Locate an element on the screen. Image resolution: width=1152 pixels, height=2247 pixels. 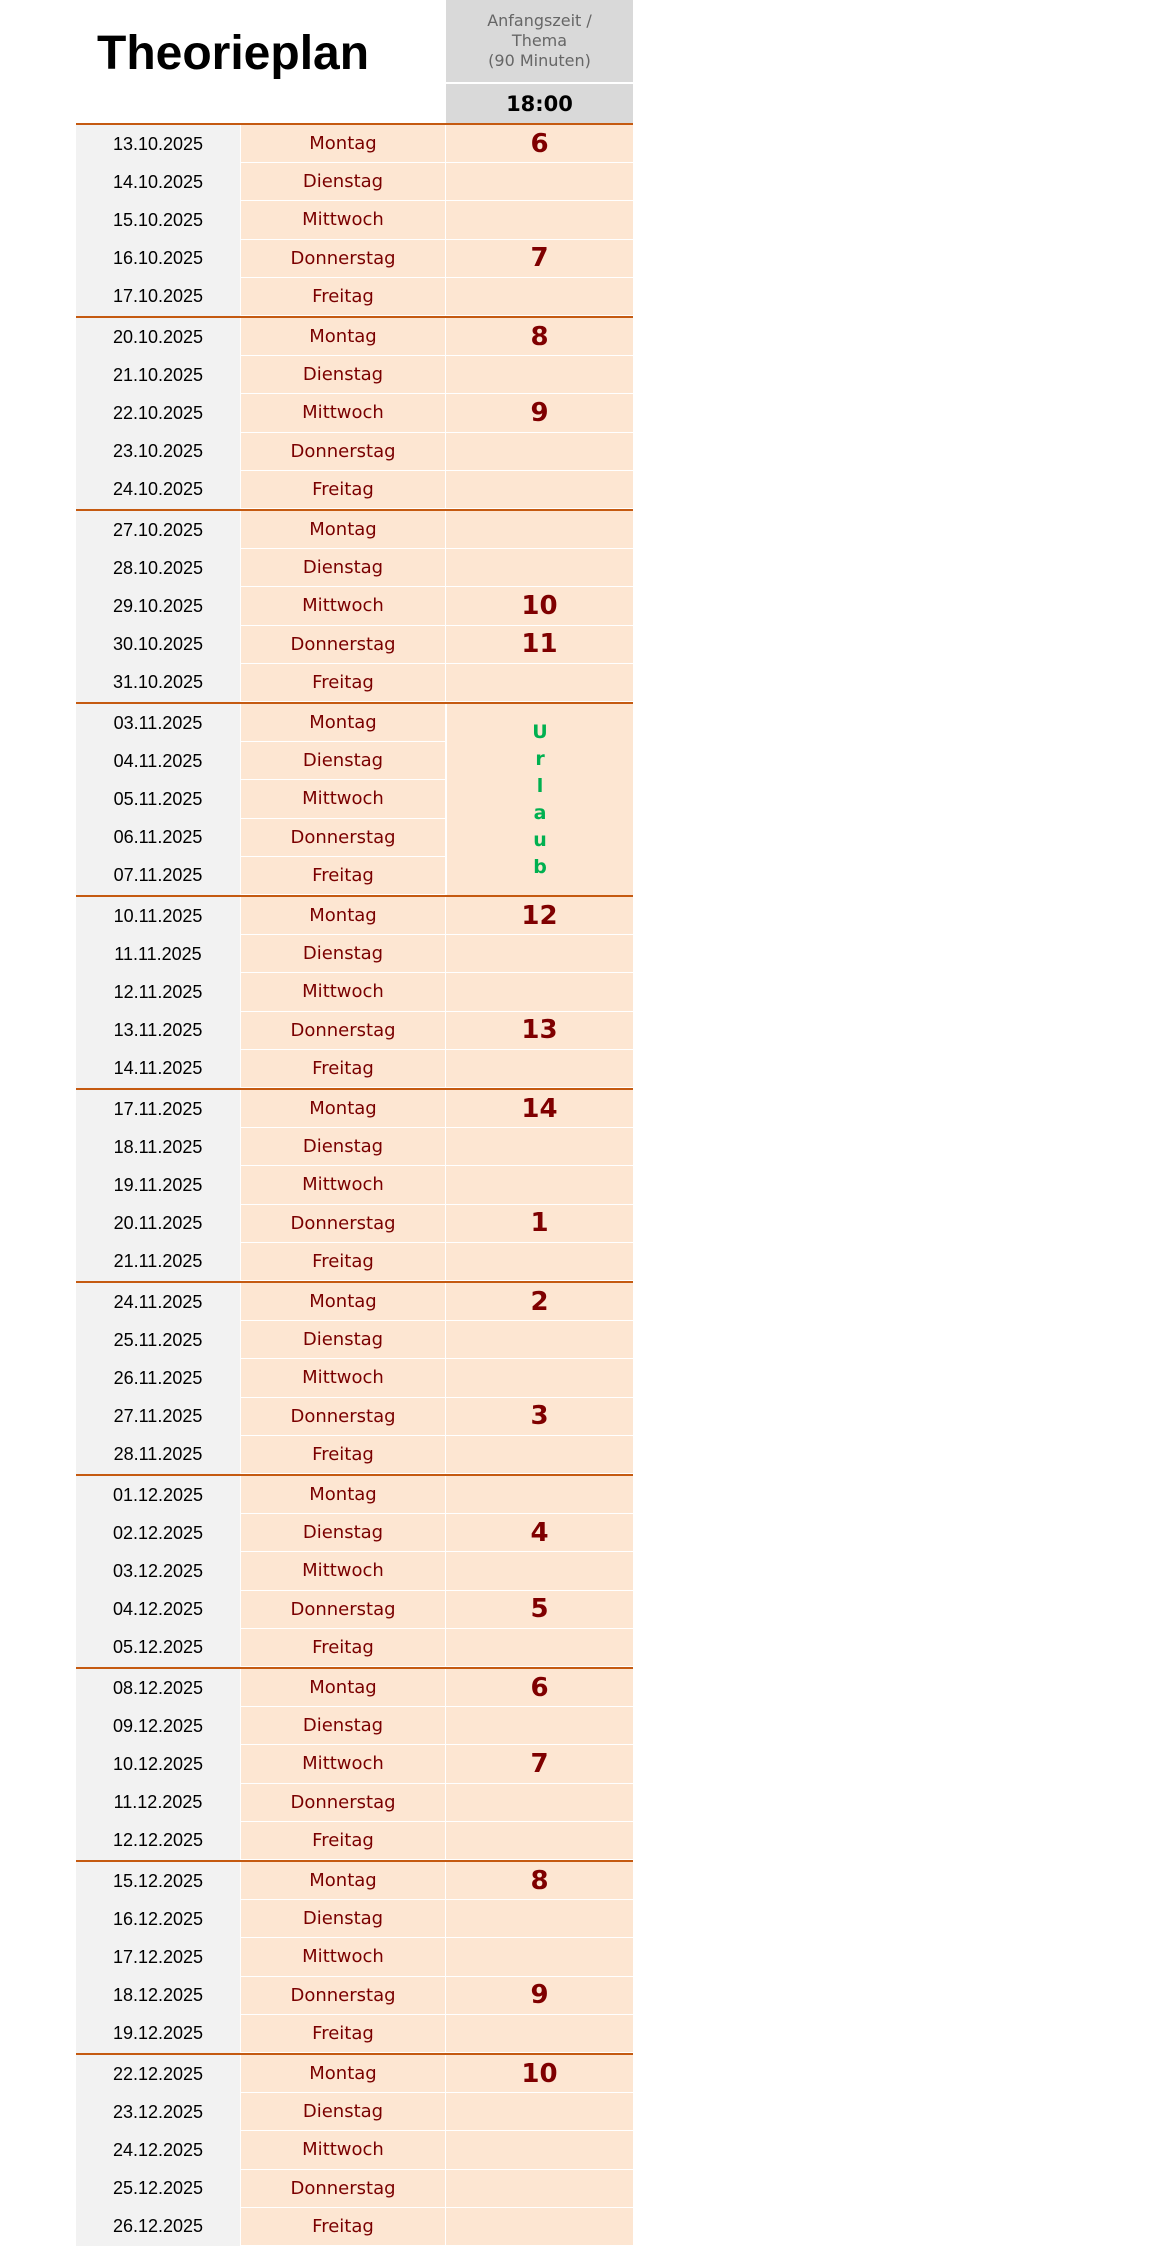
topic-cell: 9 is located at coordinates (539, 413).